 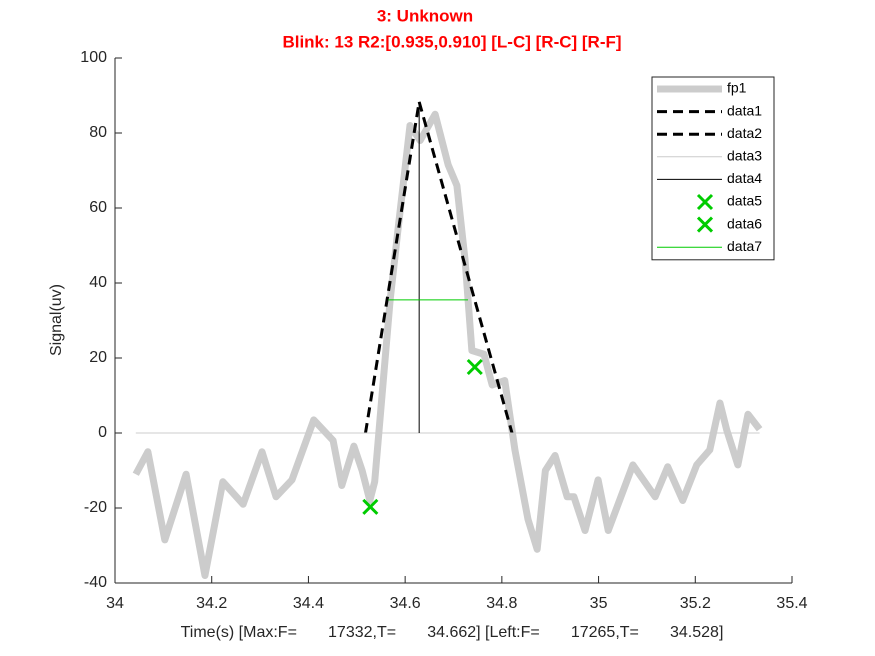 I want to click on x-tick-label: 35, so click(x=599, y=603).